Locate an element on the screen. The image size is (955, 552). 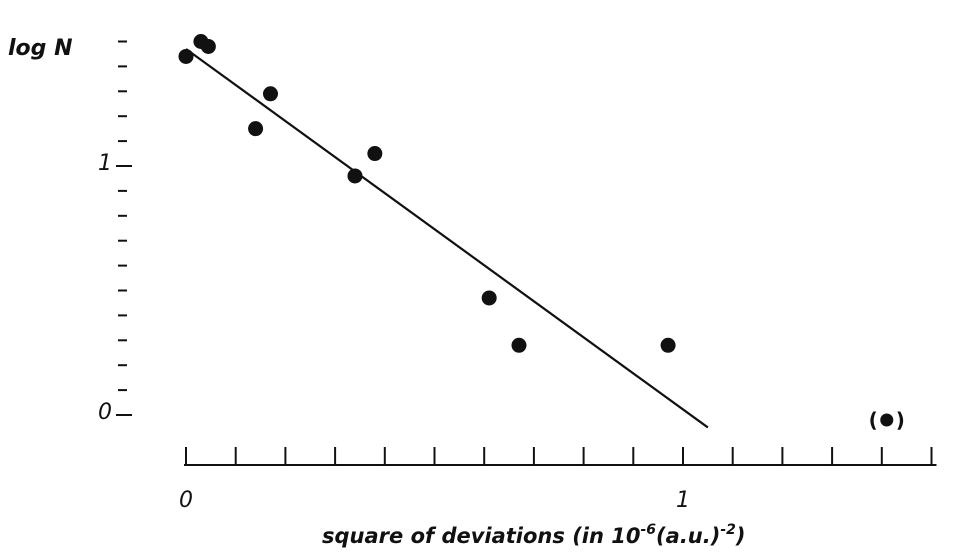
x-axis-label-end: ) is located at coordinates (740, 536).